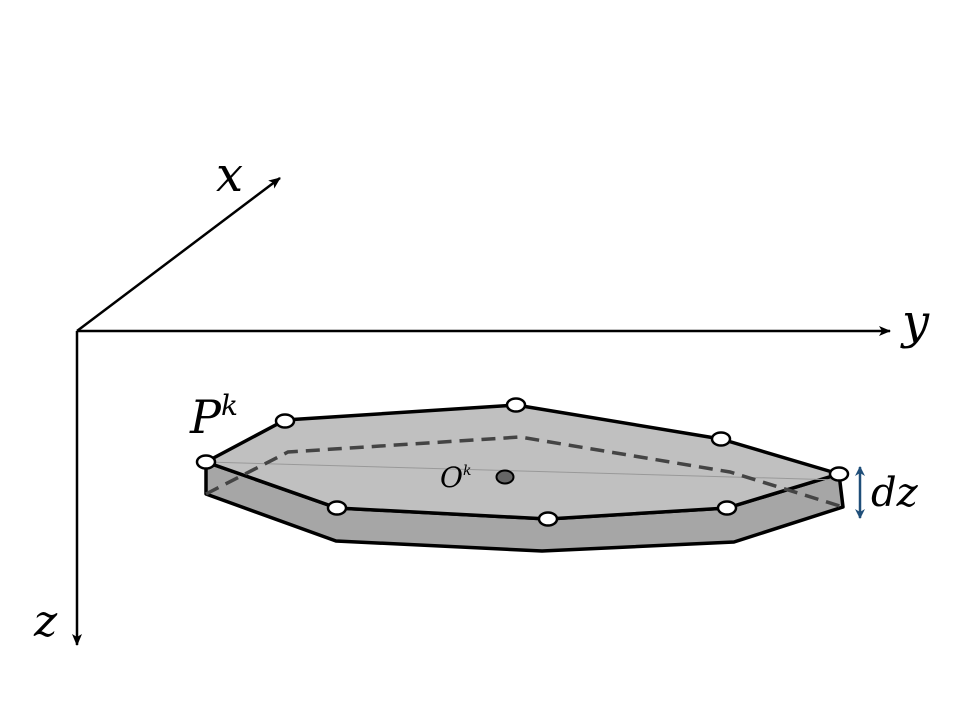 This screenshot has height=720, width=960. I want to click on center-point, so click(505, 477).